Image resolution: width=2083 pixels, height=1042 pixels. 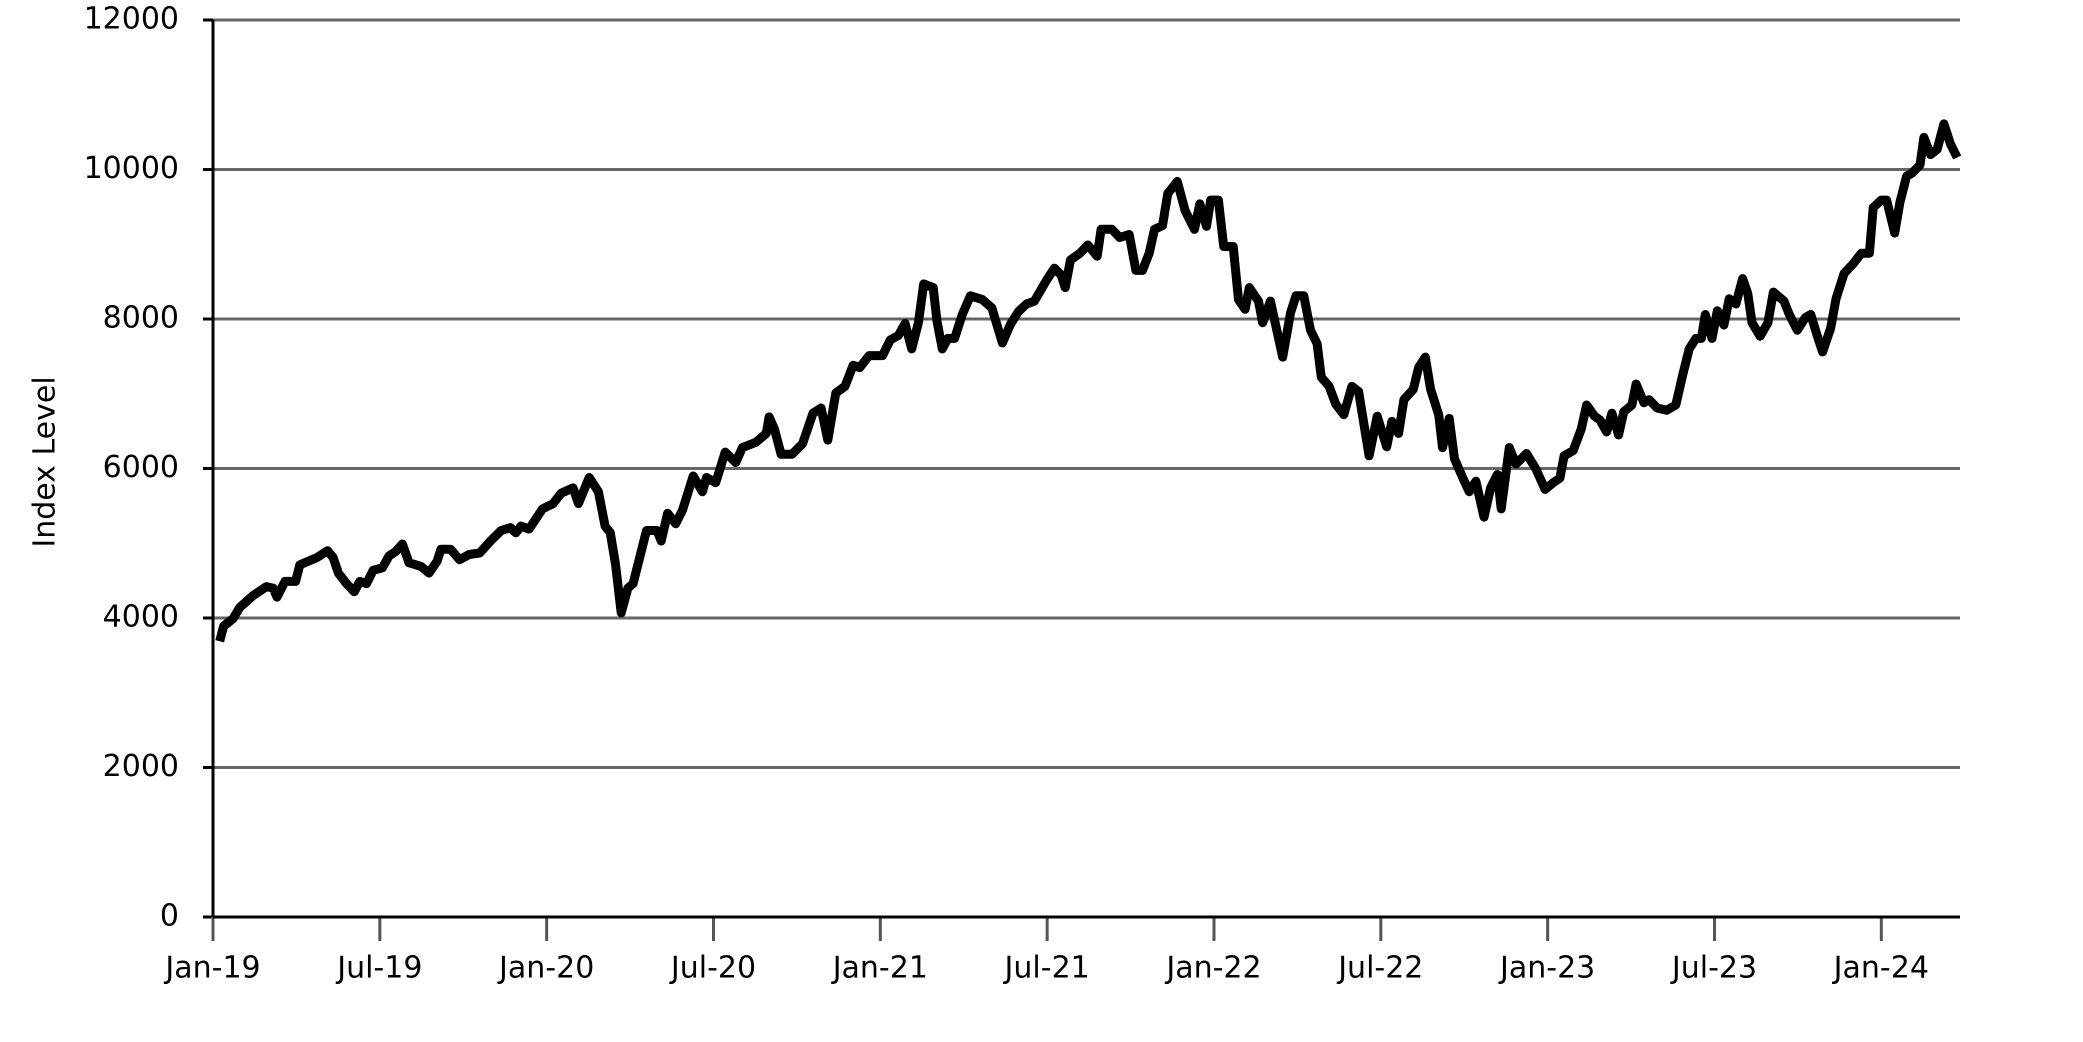 I want to click on x-tick-label: Jul-22, so click(x=1379, y=968).